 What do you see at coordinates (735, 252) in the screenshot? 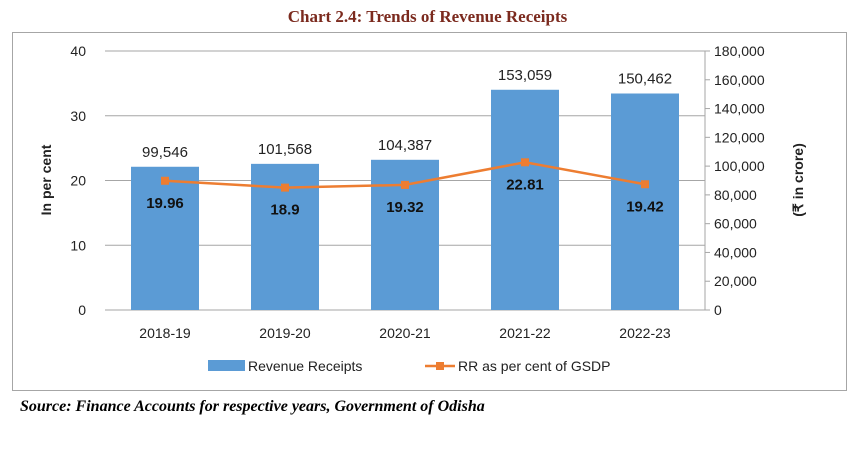
I see `y2-tick-label: 40,000` at bounding box center [735, 252].